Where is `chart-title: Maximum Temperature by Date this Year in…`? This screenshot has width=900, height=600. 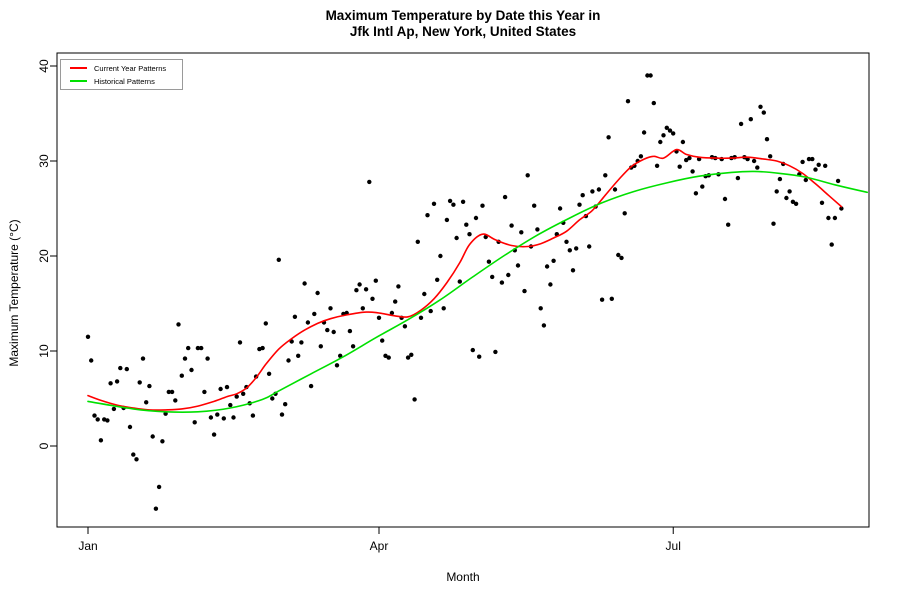 chart-title: Maximum Temperature by Date this Year in… is located at coordinates (463, 24).